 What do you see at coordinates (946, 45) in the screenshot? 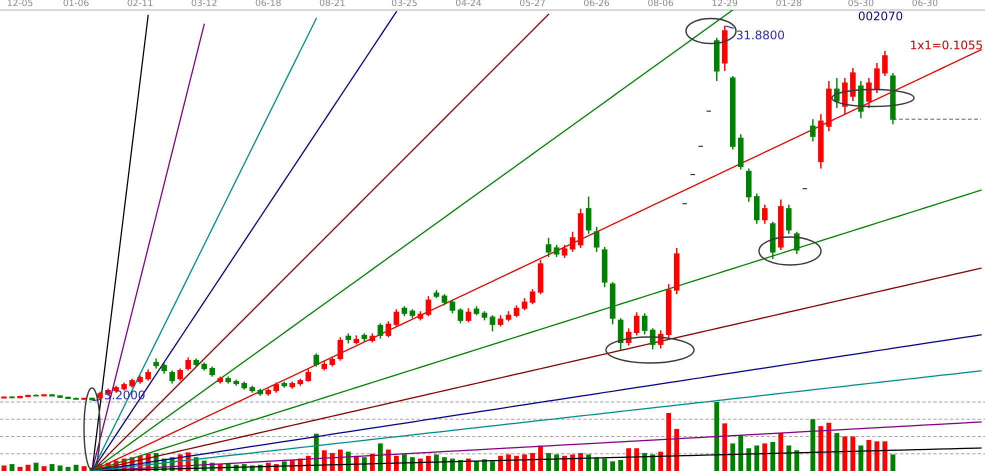
I see `annotation: 1x1=0.1055` at bounding box center [946, 45].